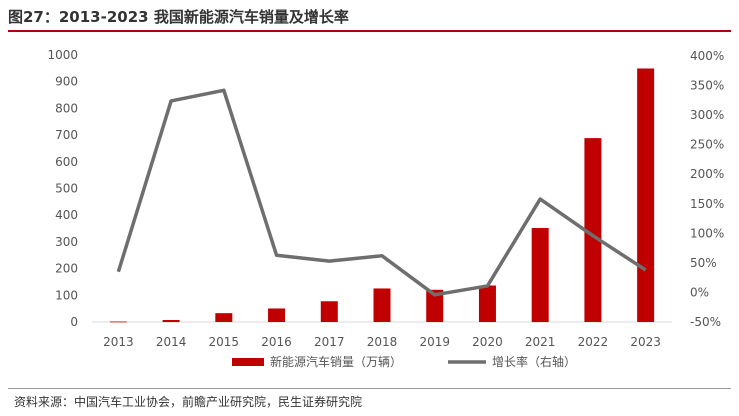  Describe the element at coordinates (487, 342) in the screenshot. I see `x-tick-label: 2020` at that location.